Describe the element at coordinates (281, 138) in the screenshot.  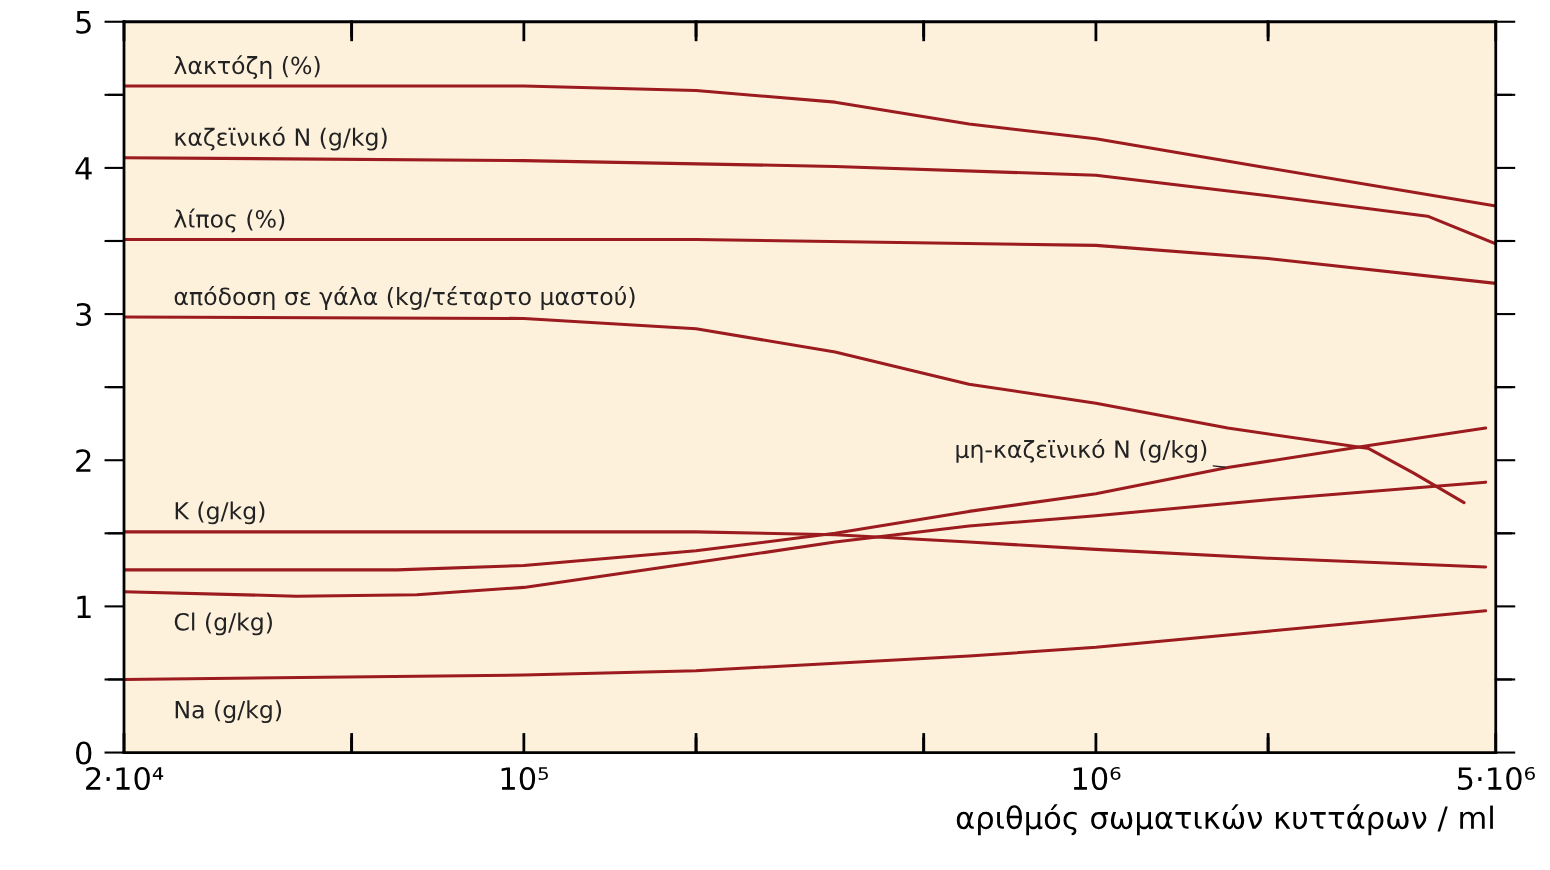
I see `series-label: καζεϊνικό N (g/kg)` at that location.